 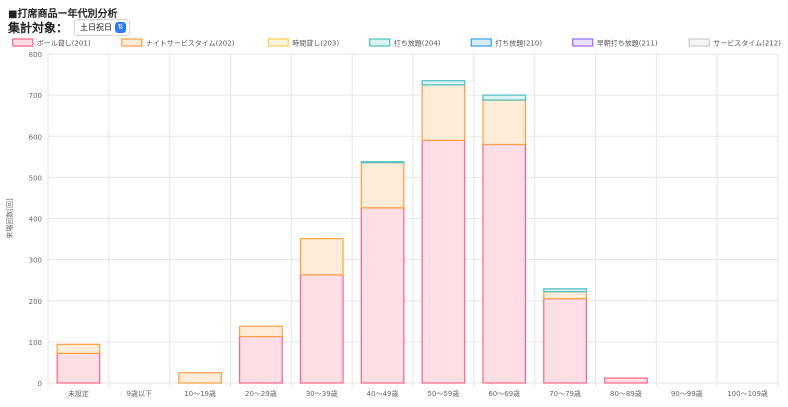 I want to click on y-tick-label: 300, so click(x=35, y=261).